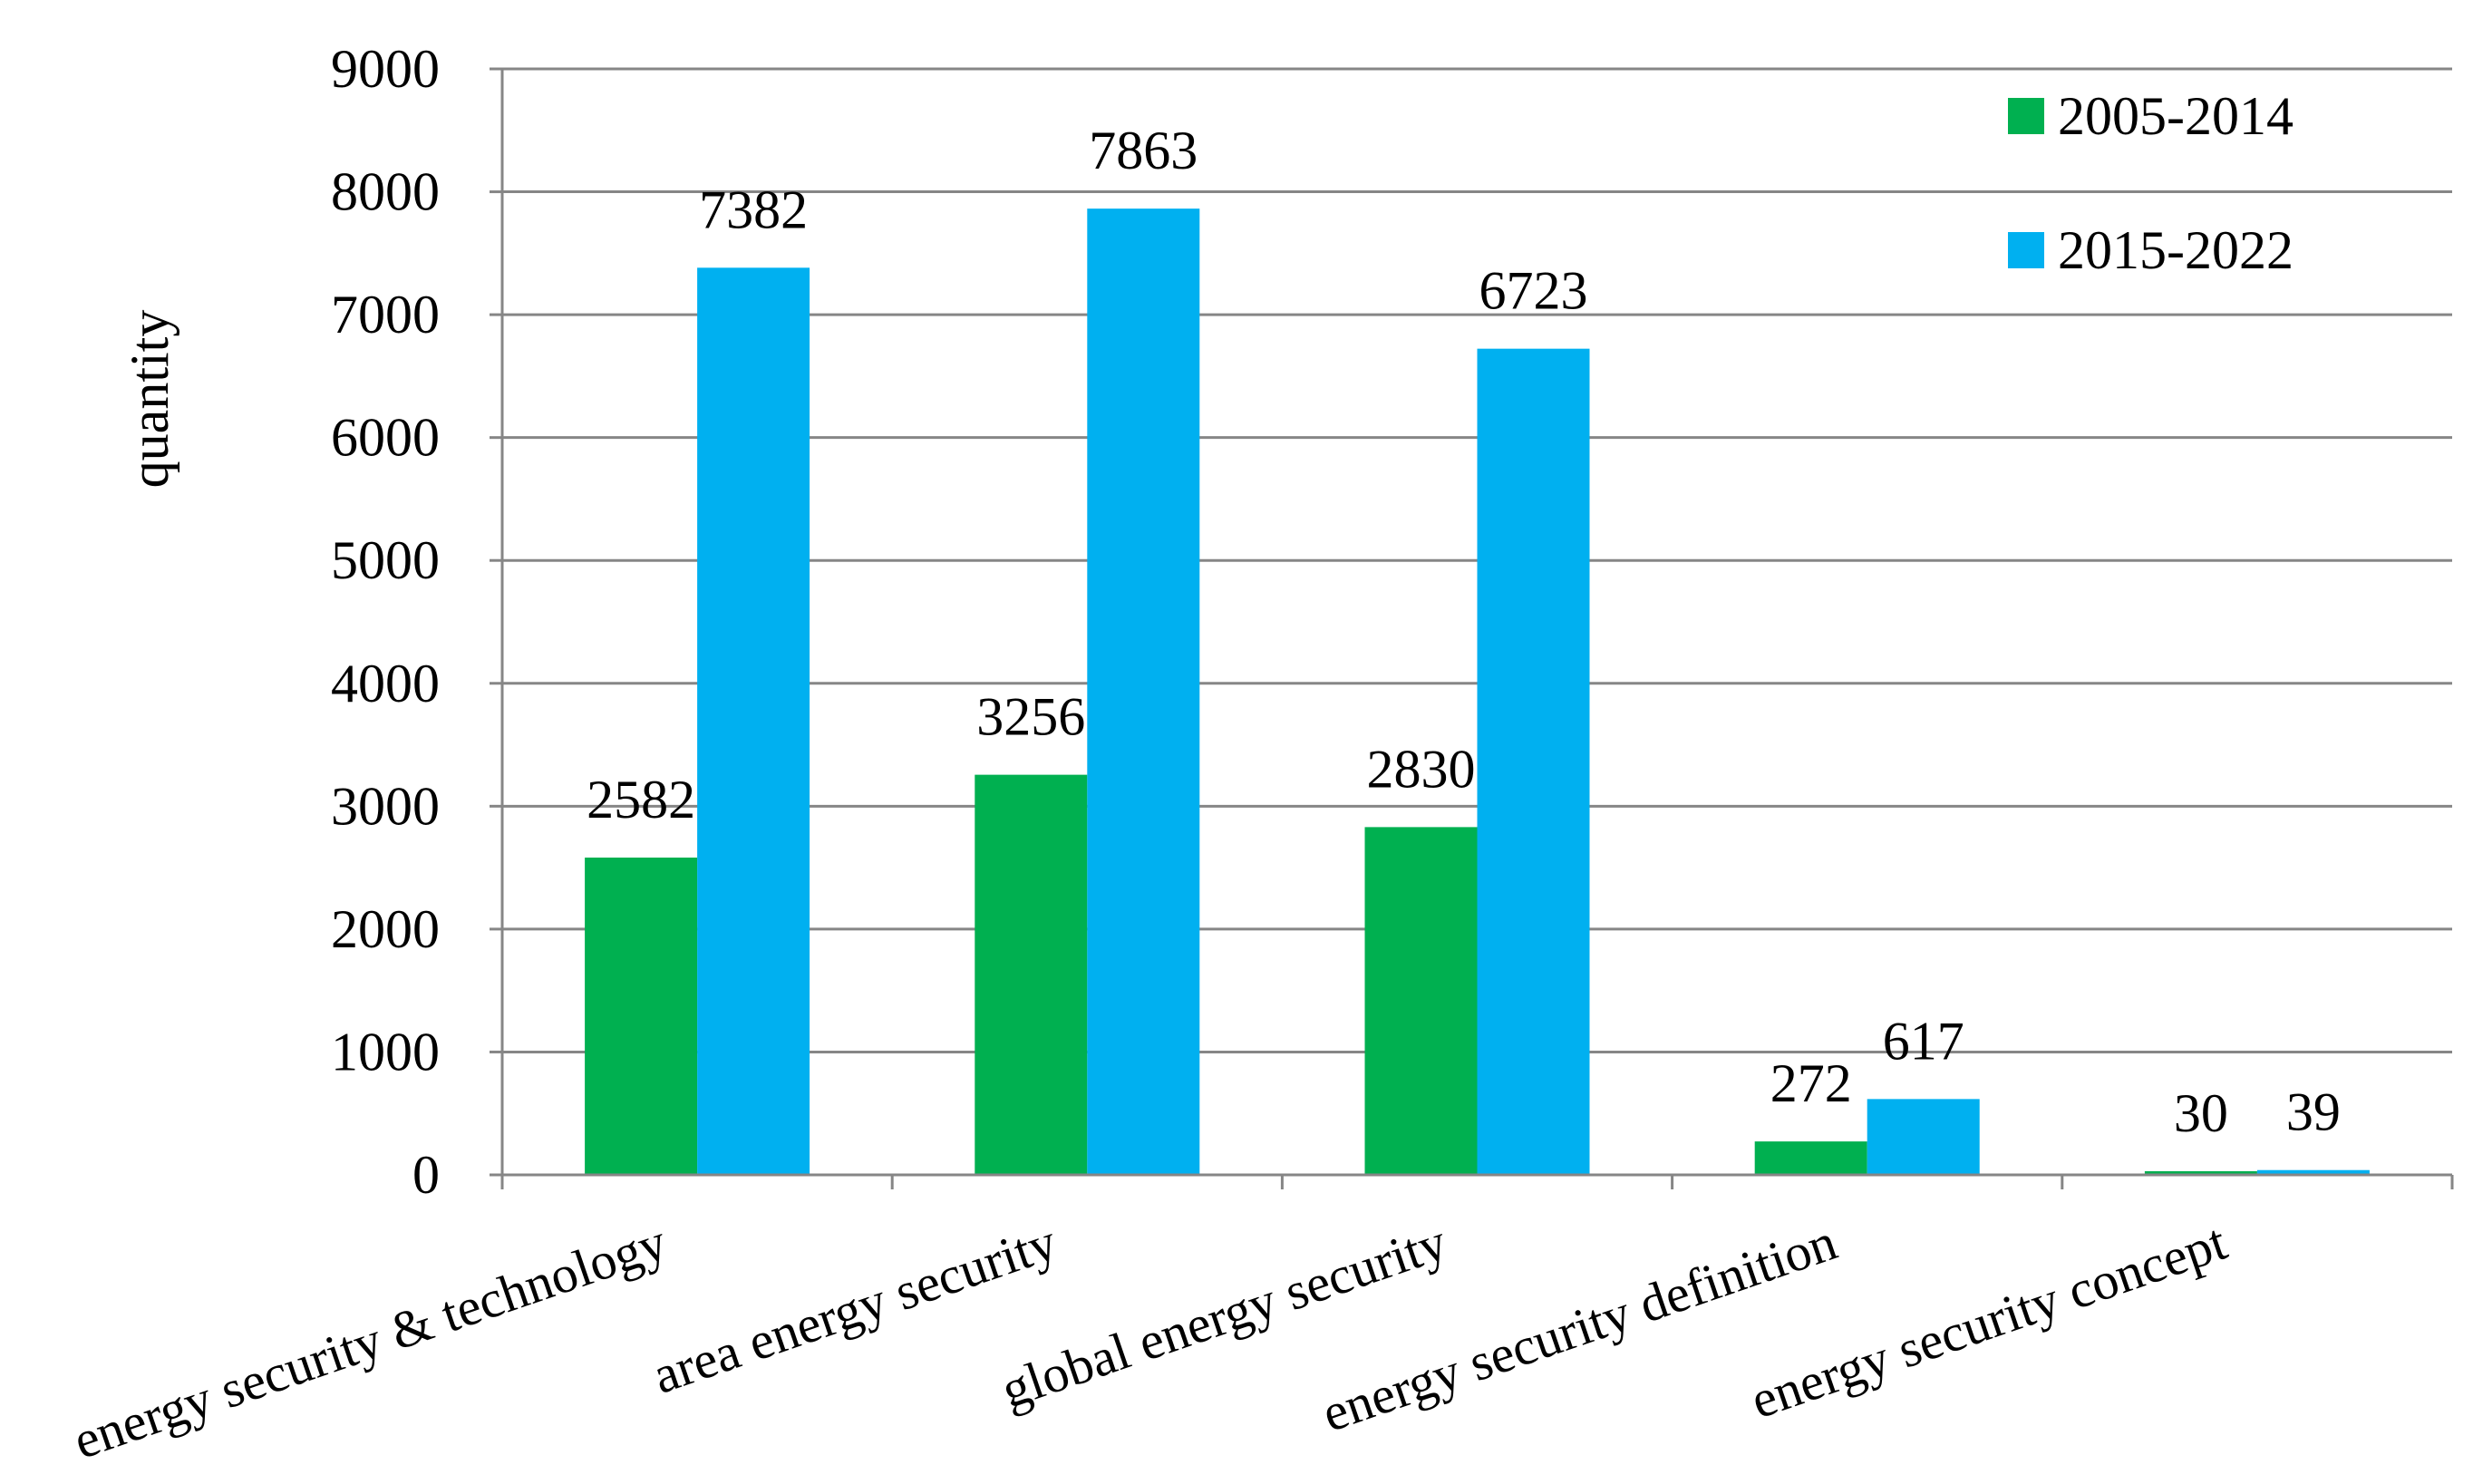  What do you see at coordinates (150, 399) in the screenshot?
I see `y-axis-title: quantity` at bounding box center [150, 399].